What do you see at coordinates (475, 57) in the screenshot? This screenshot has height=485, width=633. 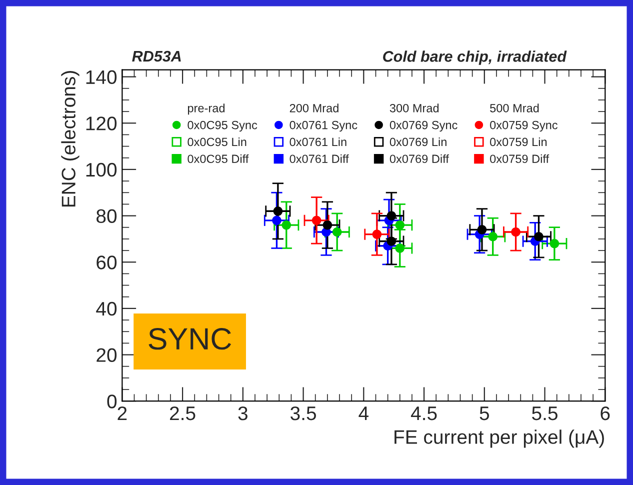 I see `chart-subtitle: Cold bare chip, irradiated` at bounding box center [475, 57].